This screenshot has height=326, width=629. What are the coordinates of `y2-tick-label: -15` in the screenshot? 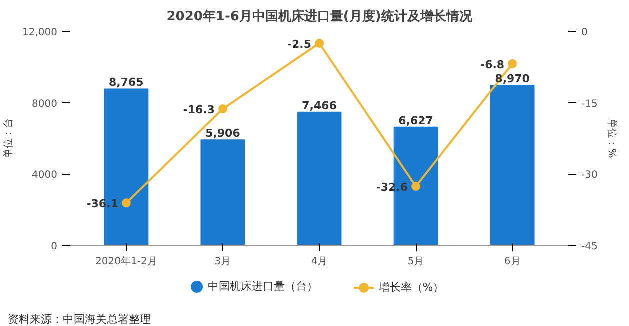 It's located at (590, 104).